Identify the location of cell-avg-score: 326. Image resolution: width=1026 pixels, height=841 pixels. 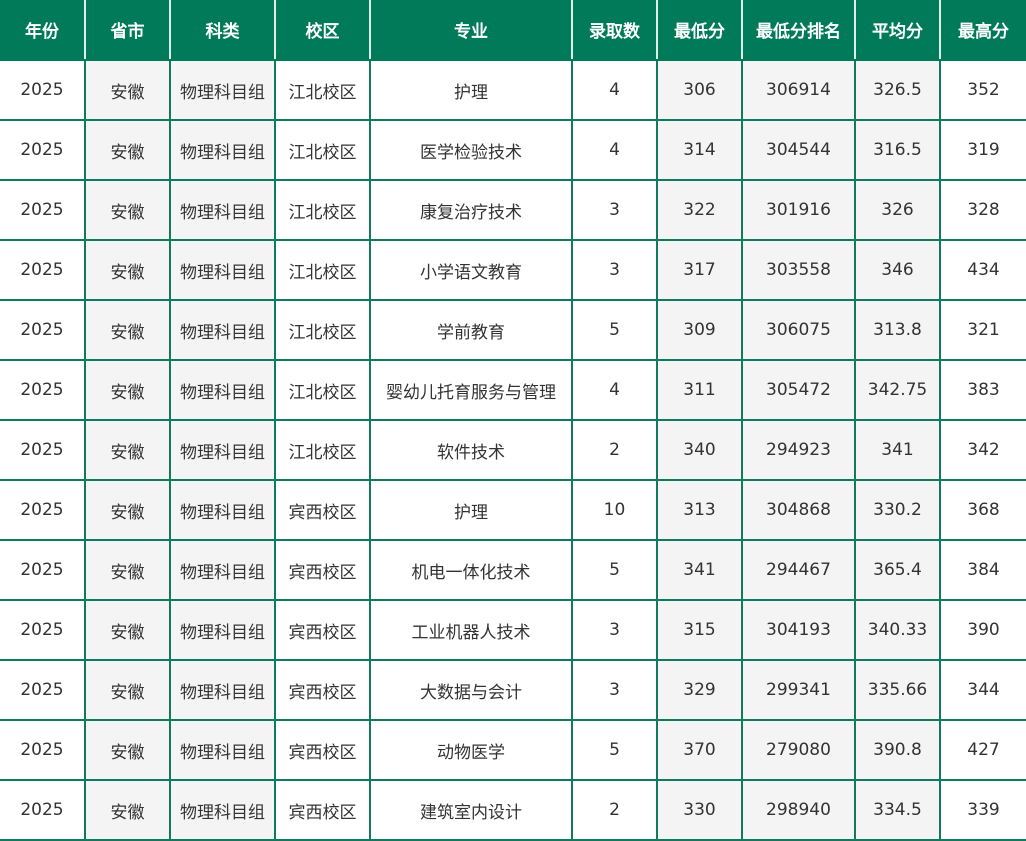
(897, 210).